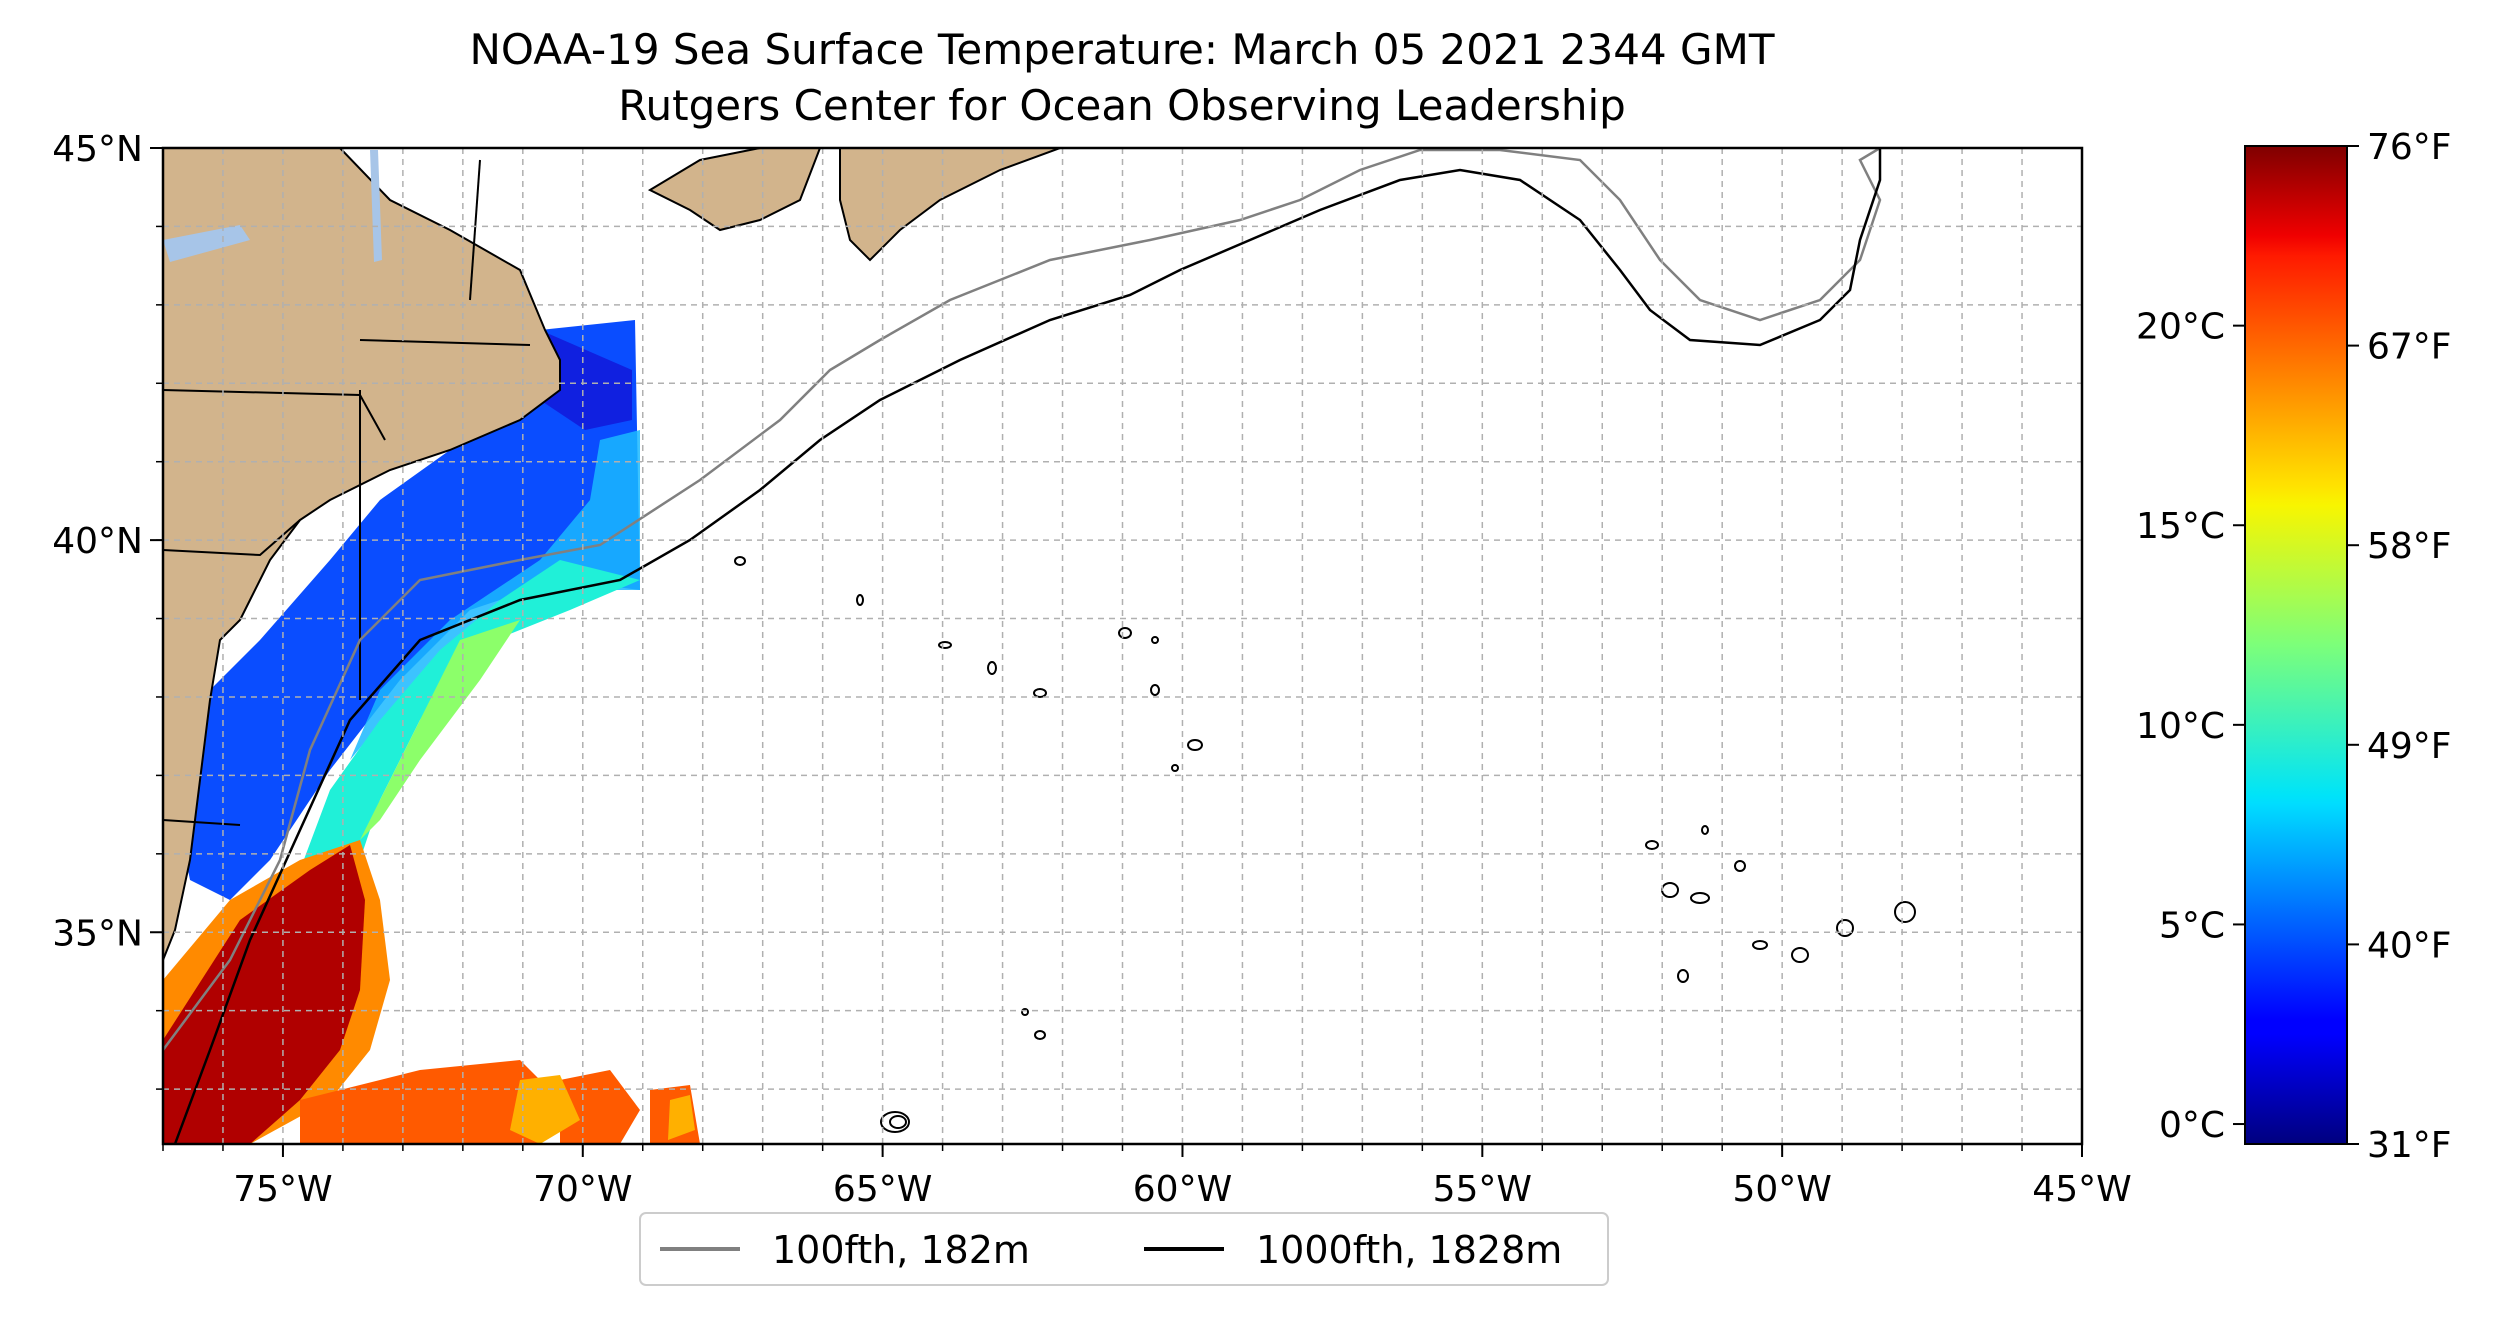  Describe the element at coordinates (2409, 746) in the screenshot. I see `colorbar-fahrenheit-label: 49°F` at that location.